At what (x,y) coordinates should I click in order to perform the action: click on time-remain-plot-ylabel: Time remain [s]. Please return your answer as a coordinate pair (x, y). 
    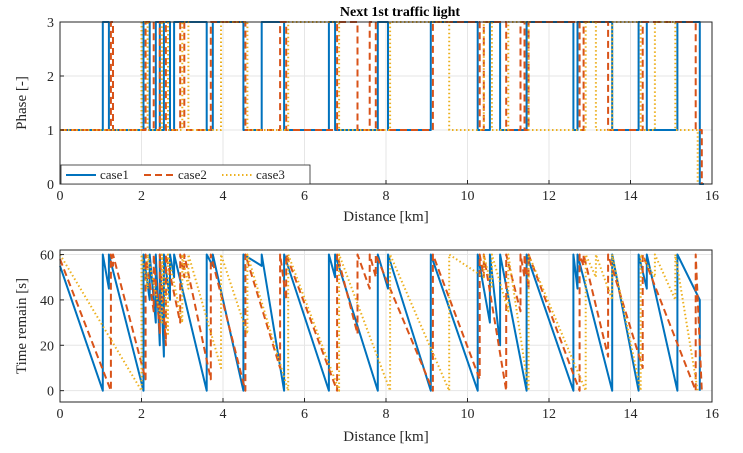
    Looking at the image, I should click on (22, 326).